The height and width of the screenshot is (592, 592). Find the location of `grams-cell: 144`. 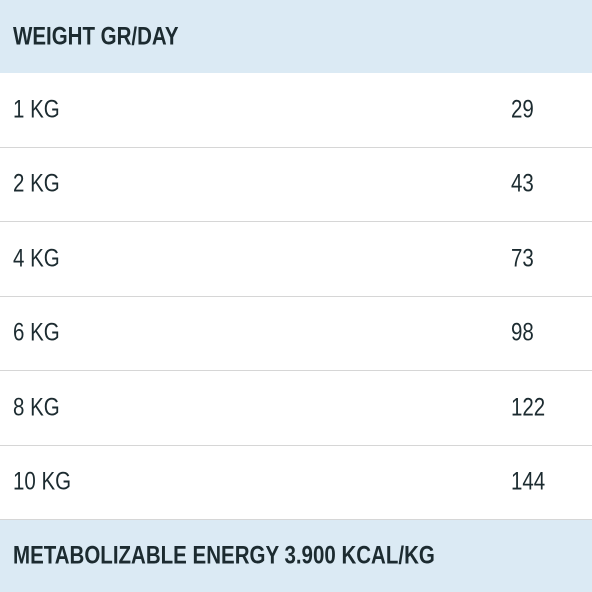

grams-cell: 144 is located at coordinates (528, 481).